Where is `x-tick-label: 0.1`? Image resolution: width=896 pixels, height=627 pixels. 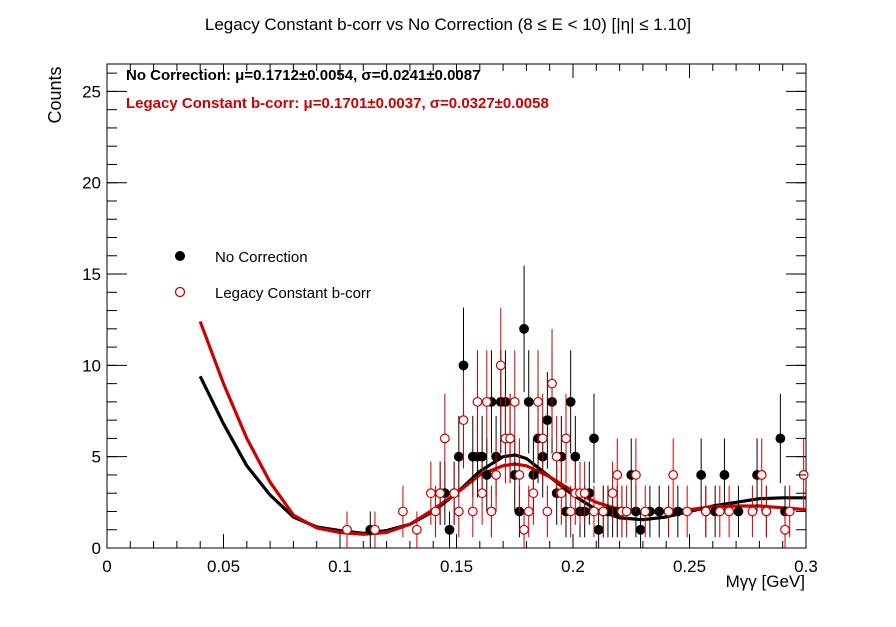 x-tick-label: 0.1 is located at coordinates (340, 566).